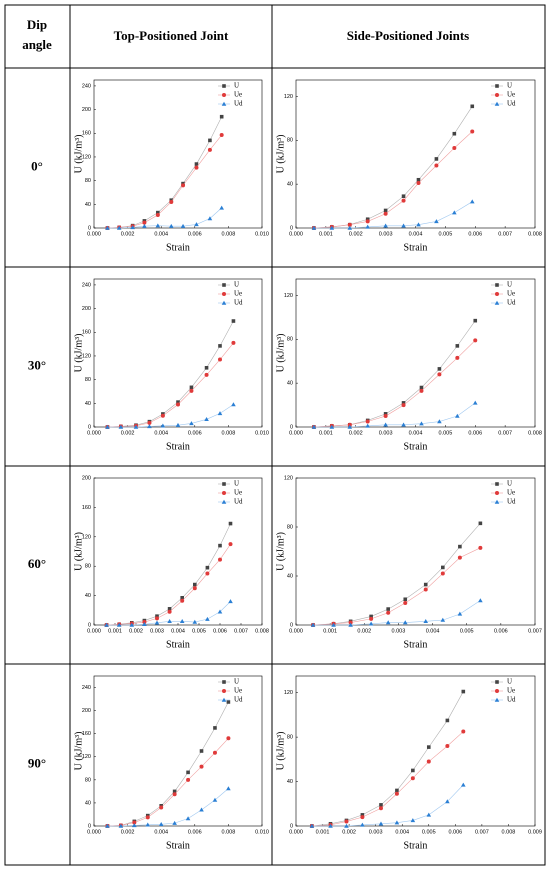  Describe the element at coordinates (178, 751) in the screenshot. I see `plot-frame` at that location.